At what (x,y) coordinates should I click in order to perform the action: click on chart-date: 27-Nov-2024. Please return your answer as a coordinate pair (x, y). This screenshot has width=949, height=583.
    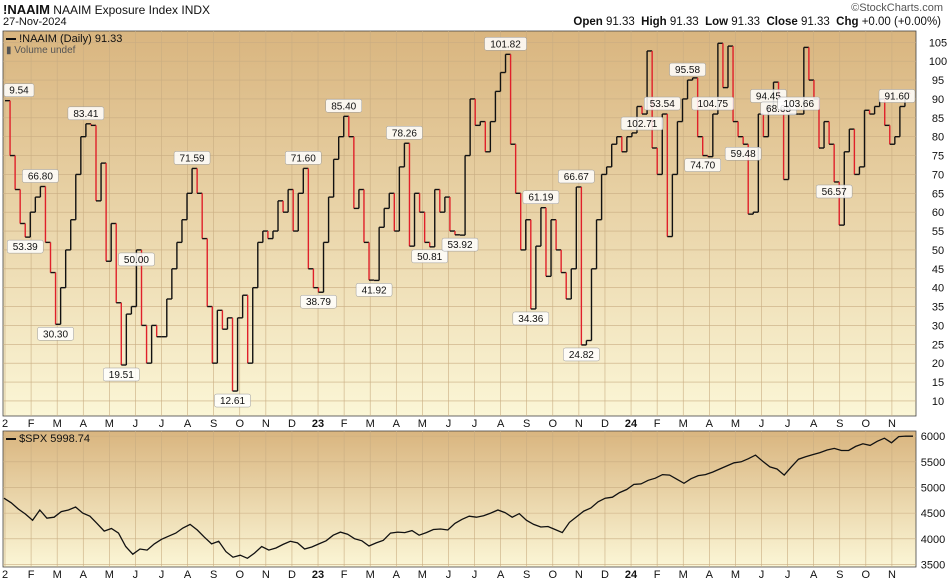
    Looking at the image, I should click on (35, 22).